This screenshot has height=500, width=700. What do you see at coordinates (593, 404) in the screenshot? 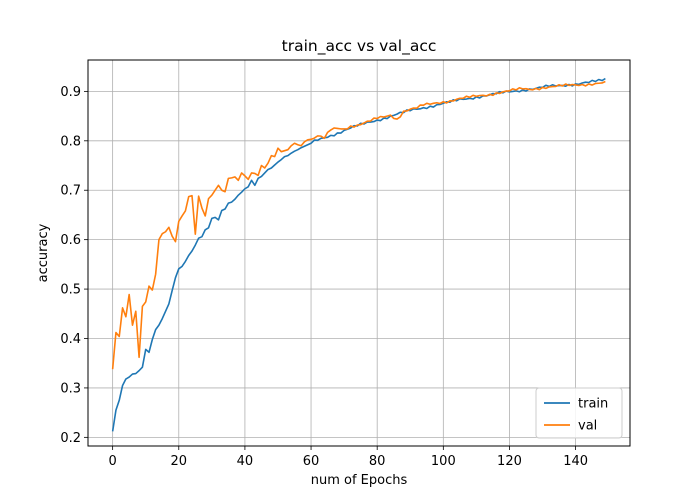
I see `legend-label-train: train` at bounding box center [593, 404].